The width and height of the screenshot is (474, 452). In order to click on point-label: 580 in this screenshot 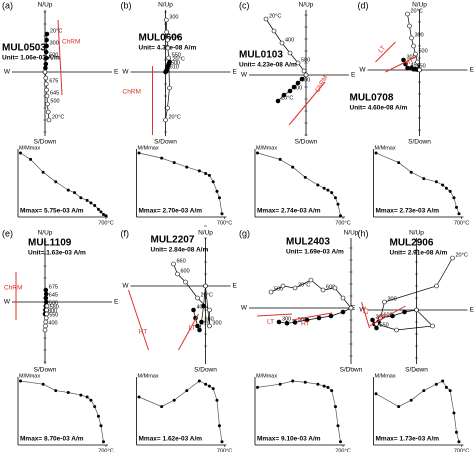, I will do `click(305, 60)`.